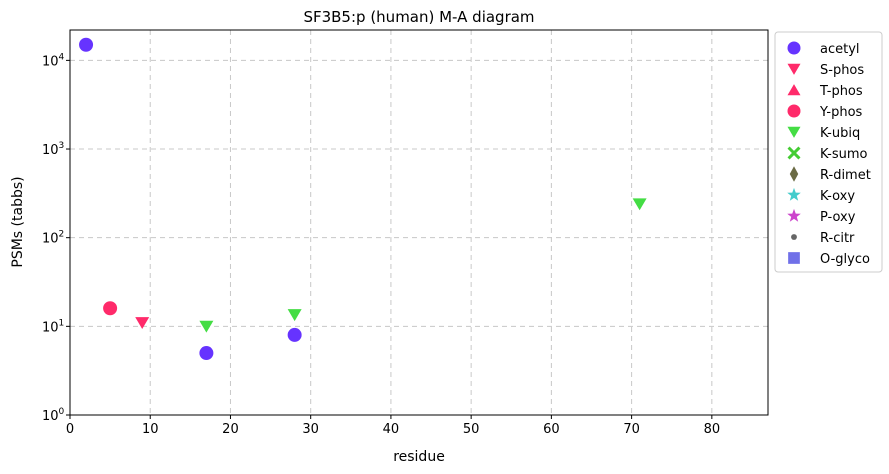 Image resolution: width=889 pixels, height=474 pixels. What do you see at coordinates (845, 175) in the screenshot?
I see `legend-label: R-dimet` at bounding box center [845, 175].